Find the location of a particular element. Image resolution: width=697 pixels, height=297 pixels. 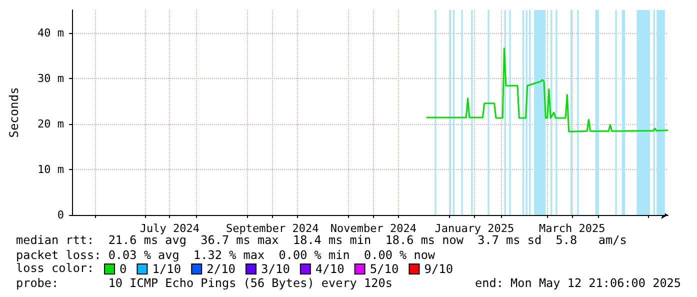

y-tick-label: 30 m is located at coordinates (51, 78).